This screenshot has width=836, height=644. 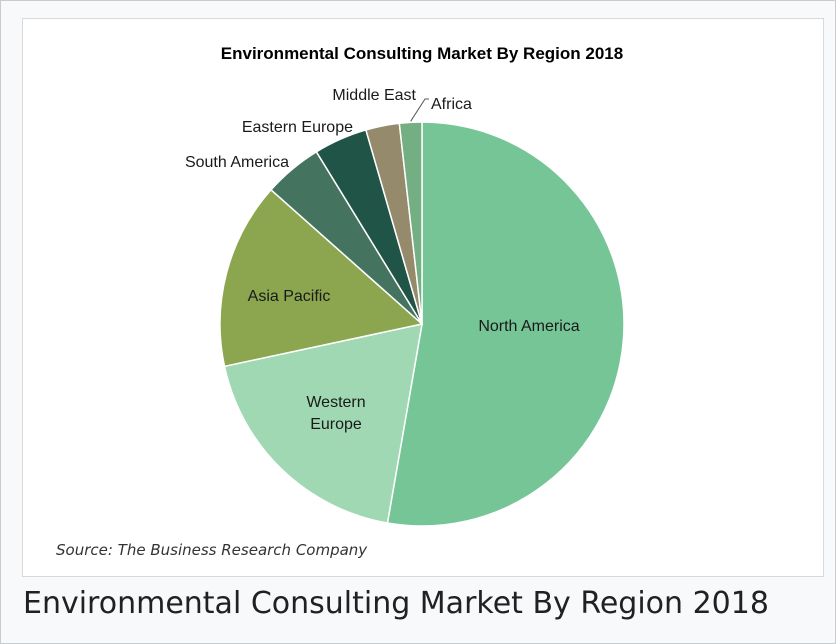 I want to click on pie-slice-asia-pacific, so click(x=321, y=278).